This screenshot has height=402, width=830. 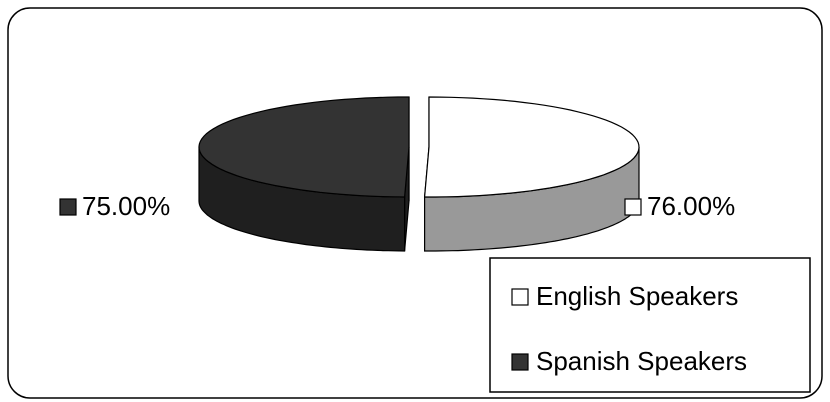 I want to click on legend-label: English Speakers, so click(x=637, y=296).